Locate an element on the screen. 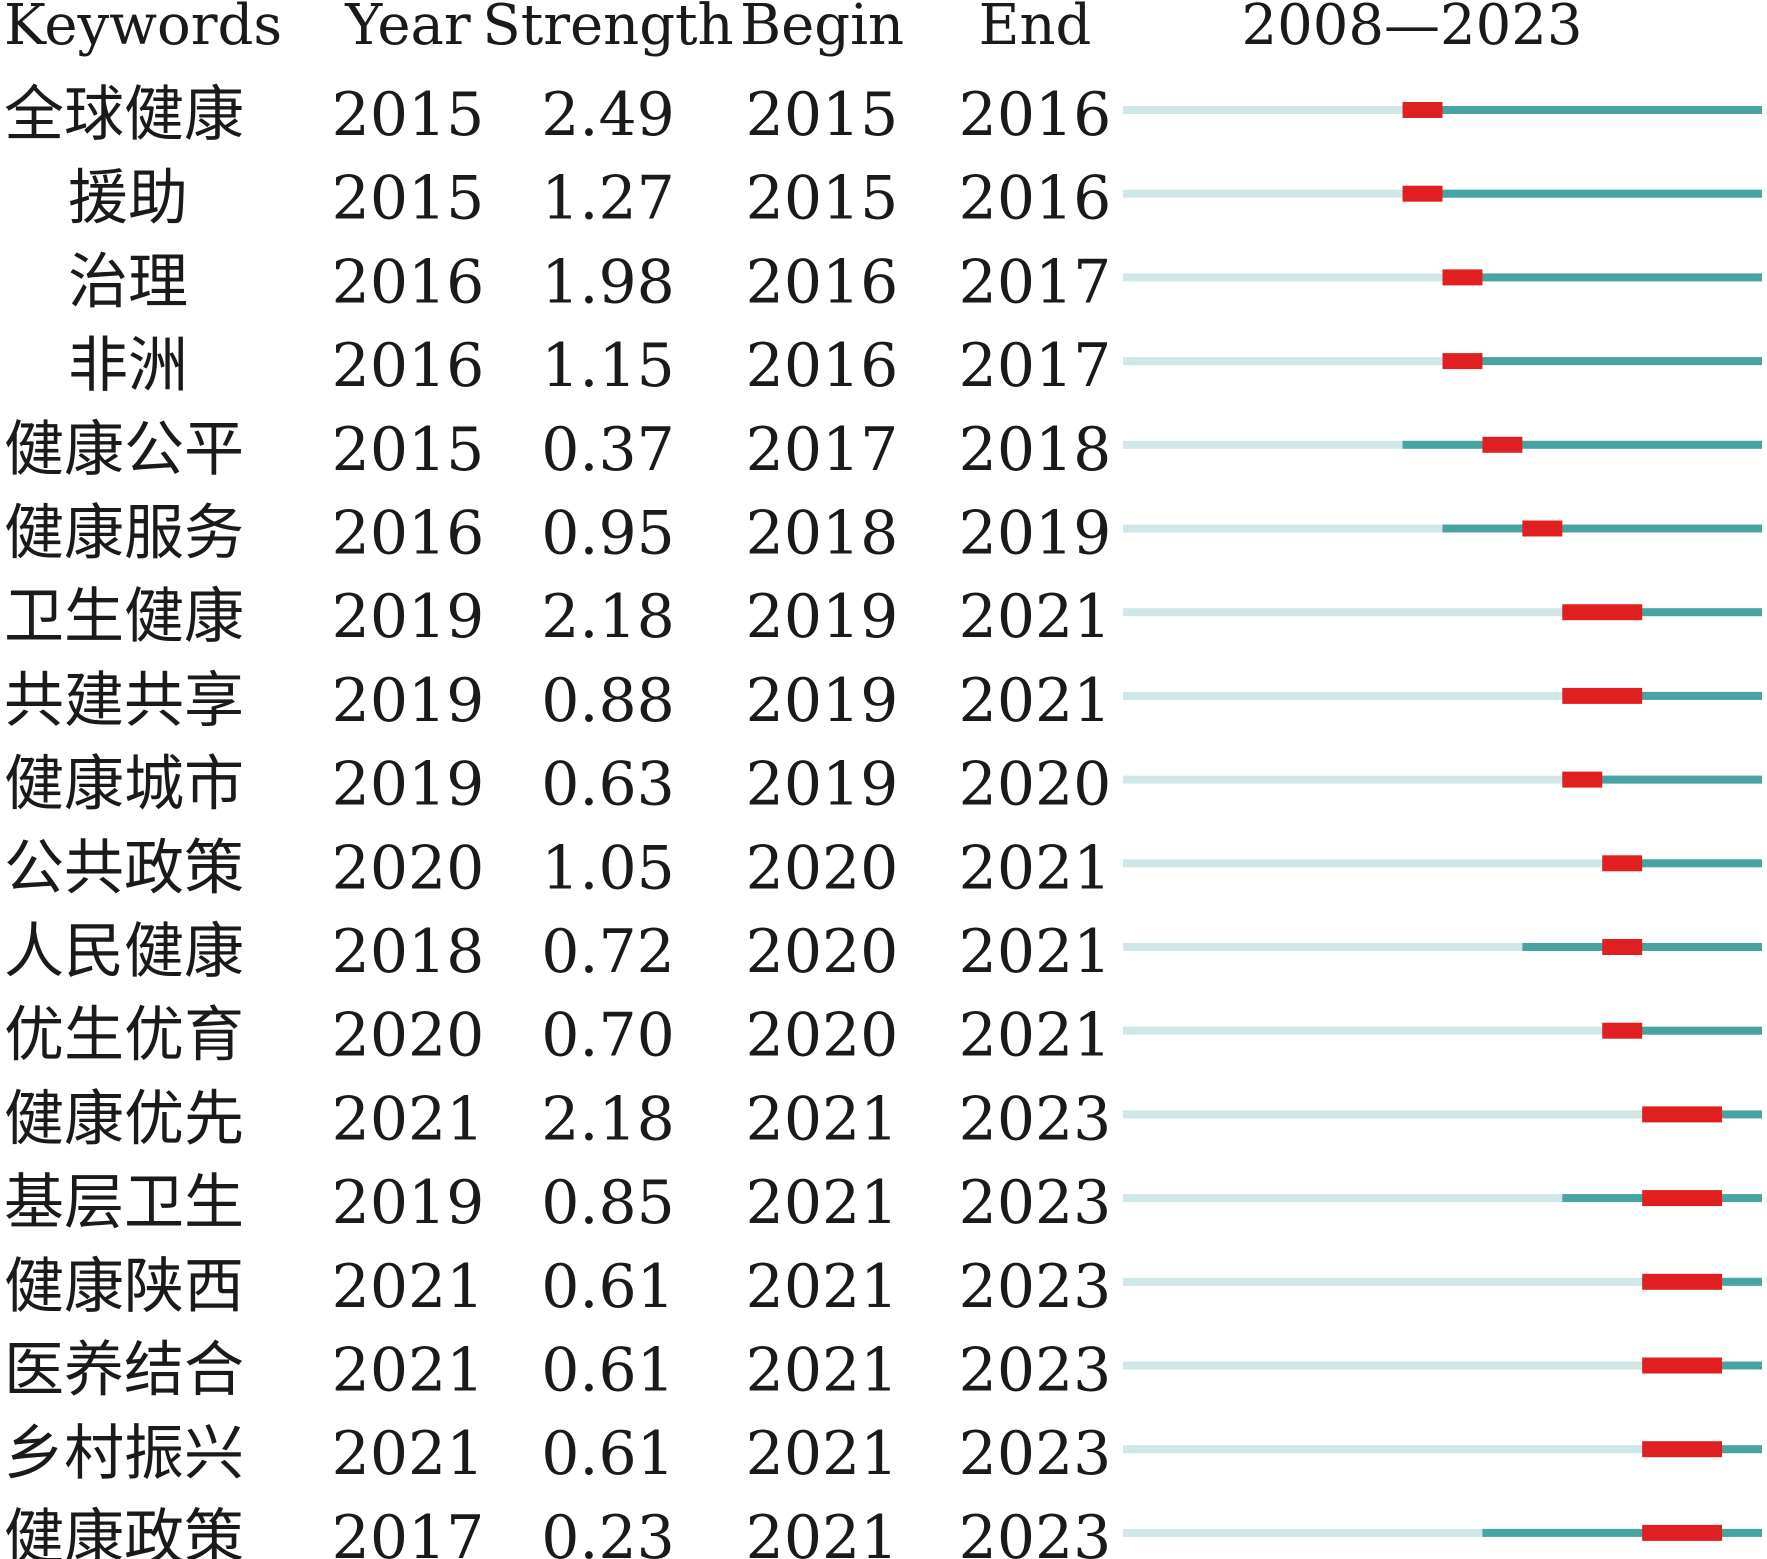  table-row: 治理 2016 1.98 2016 2017 is located at coordinates (915, 282).